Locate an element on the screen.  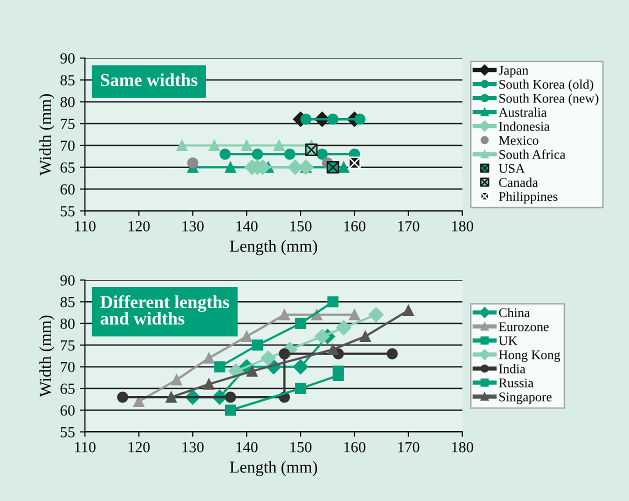
legend-label: South Africa is located at coordinates (532, 154).